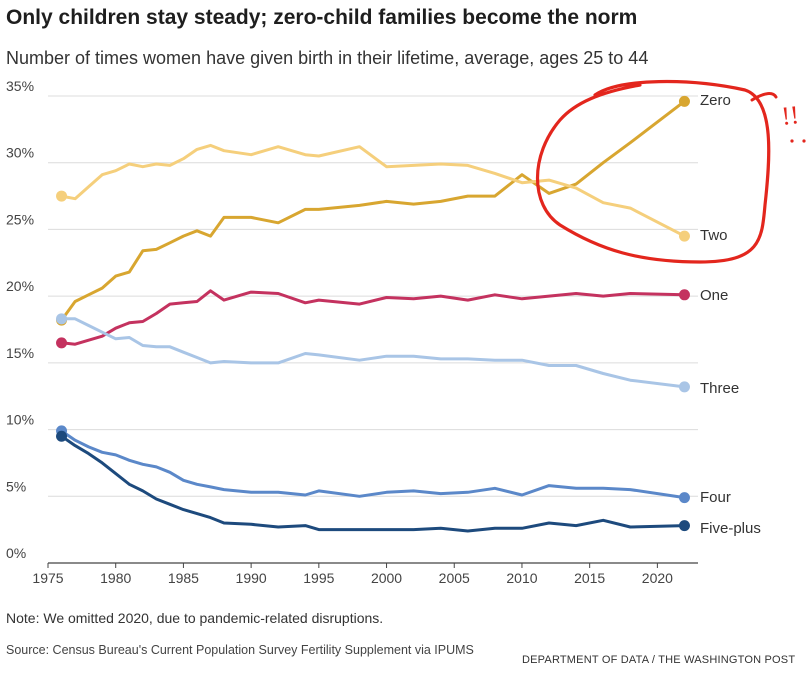 The height and width of the screenshot is (678, 812). I want to click on y-tick-label: 5%, so click(16, 486).